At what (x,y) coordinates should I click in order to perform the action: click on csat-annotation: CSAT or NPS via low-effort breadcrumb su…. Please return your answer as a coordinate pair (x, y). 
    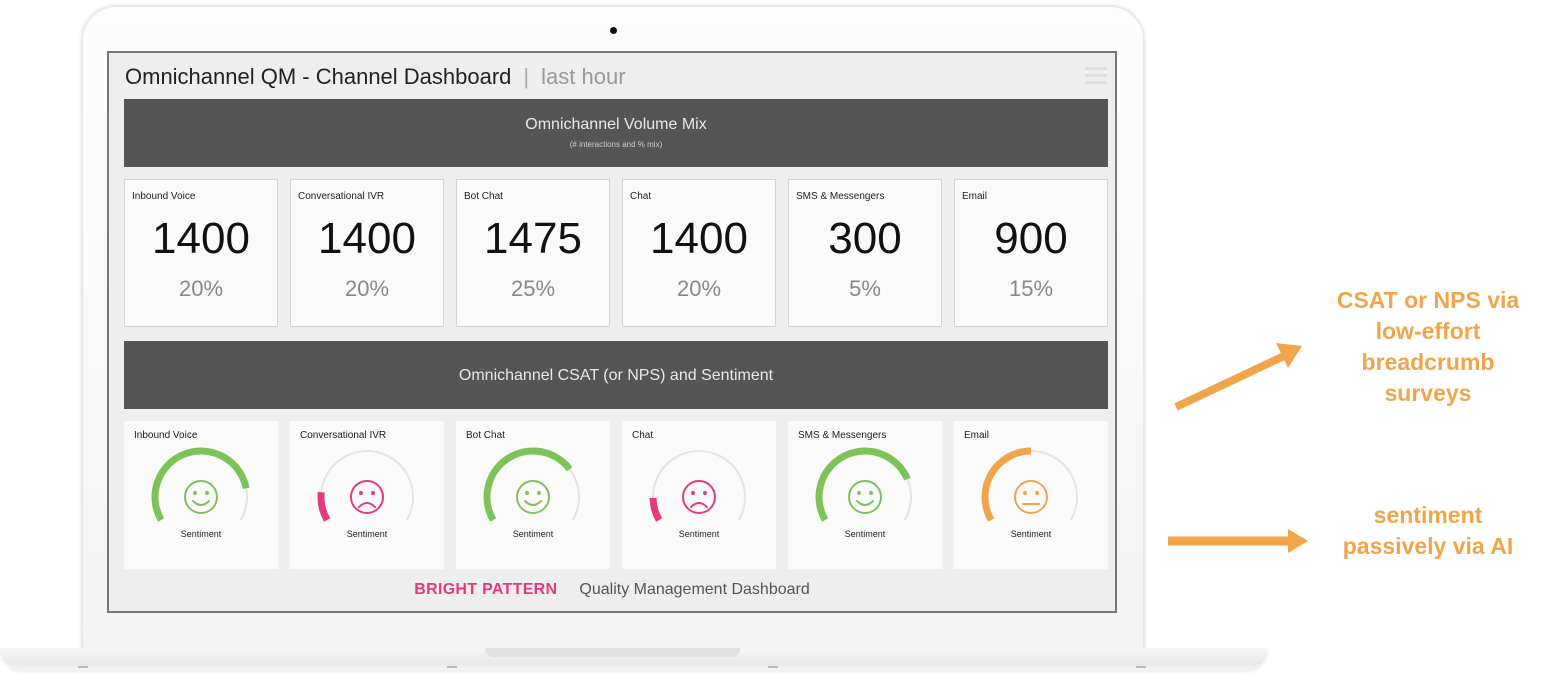
    Looking at the image, I should click on (1427, 347).